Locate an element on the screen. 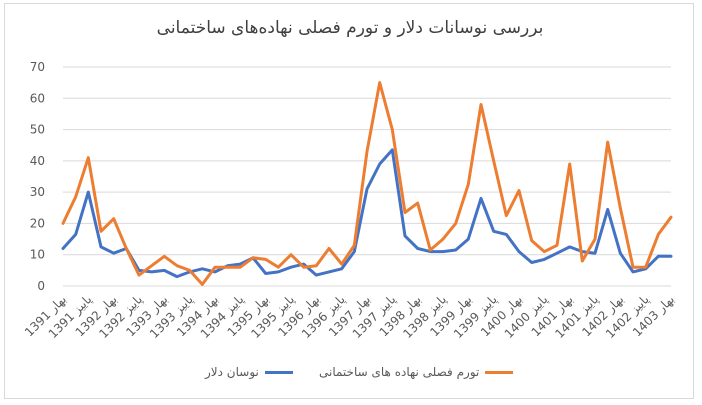  y-tick-label: 10 is located at coordinates (37, 255).